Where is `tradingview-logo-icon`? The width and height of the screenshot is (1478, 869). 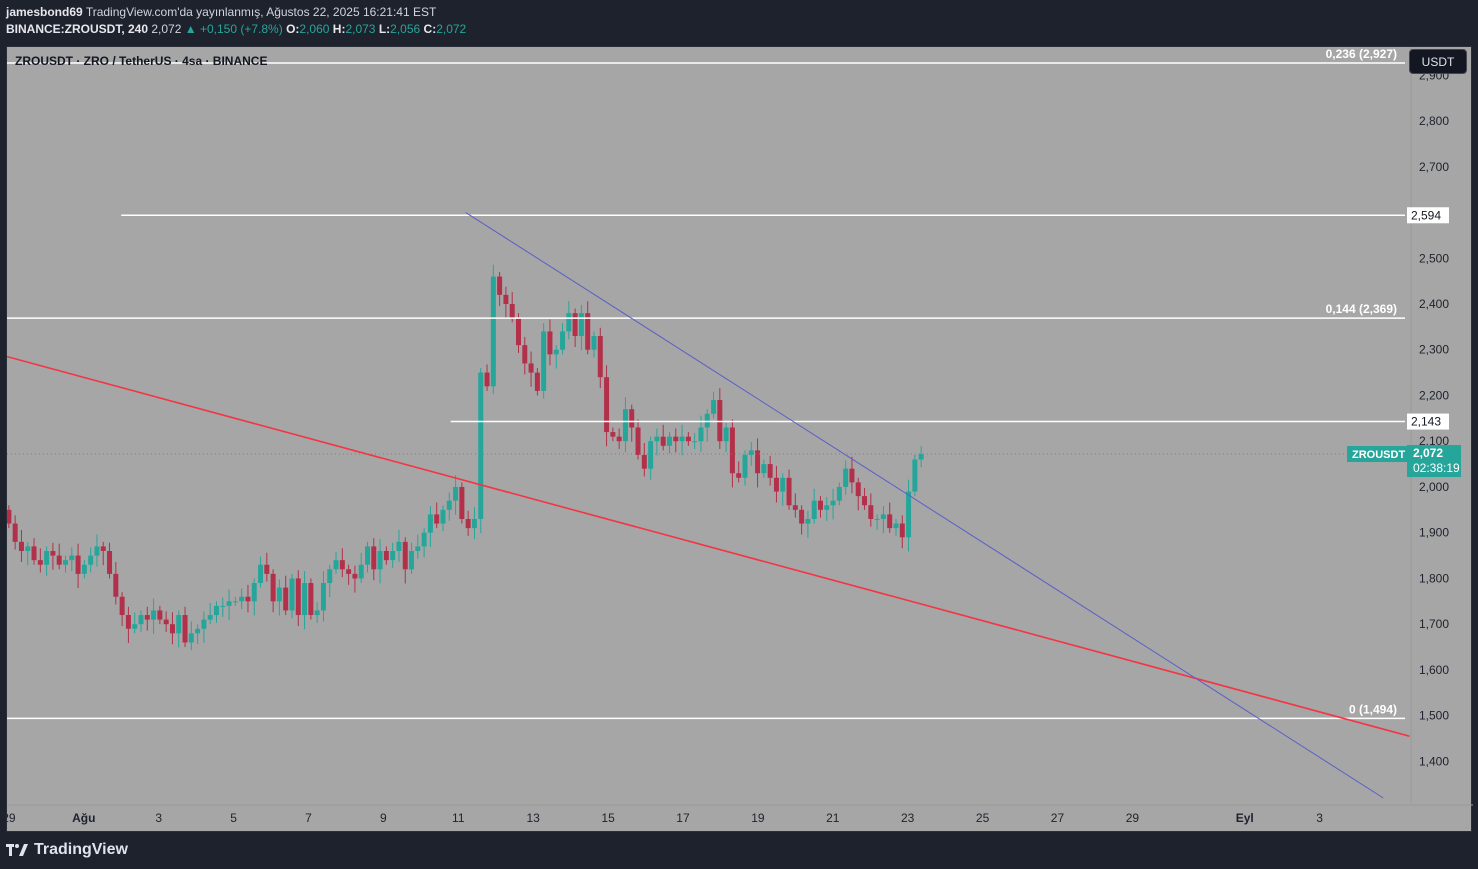
tradingview-logo-icon is located at coordinates (17, 850).